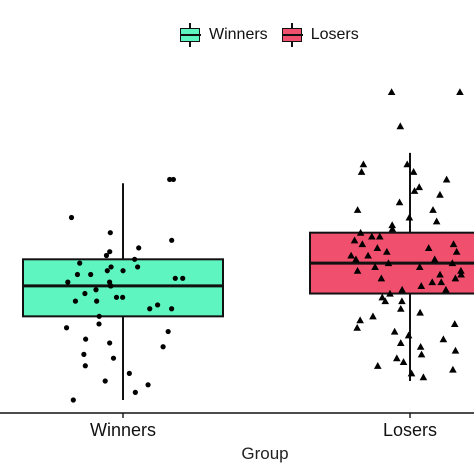  I want to click on x-axis-label: Group, so click(265, 453).